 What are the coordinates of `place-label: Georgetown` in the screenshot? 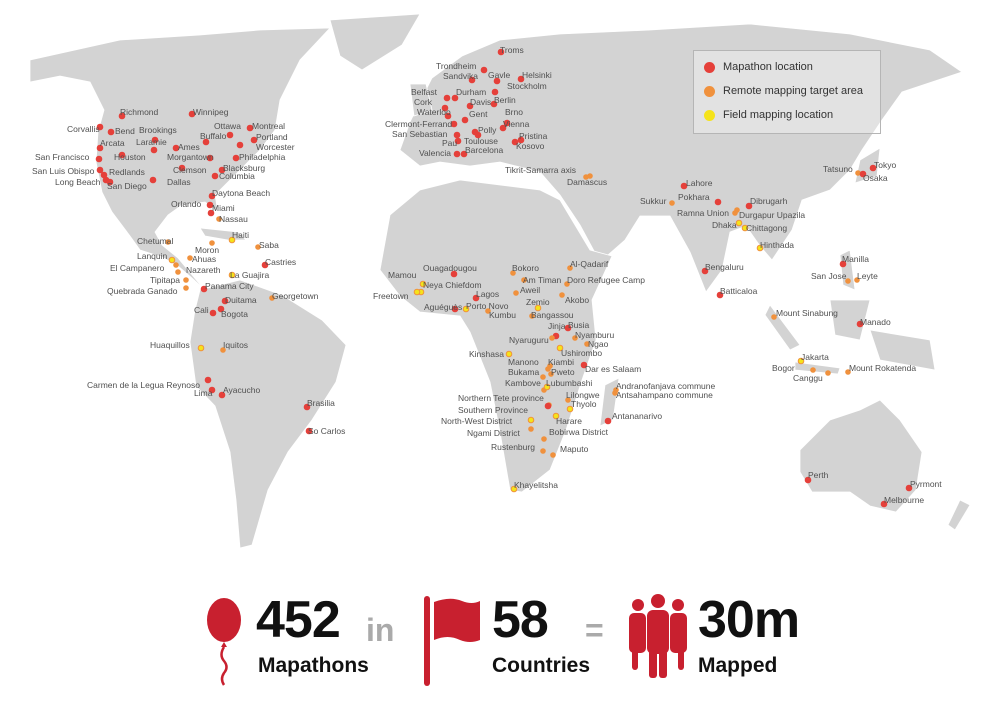 It's located at (295, 296).